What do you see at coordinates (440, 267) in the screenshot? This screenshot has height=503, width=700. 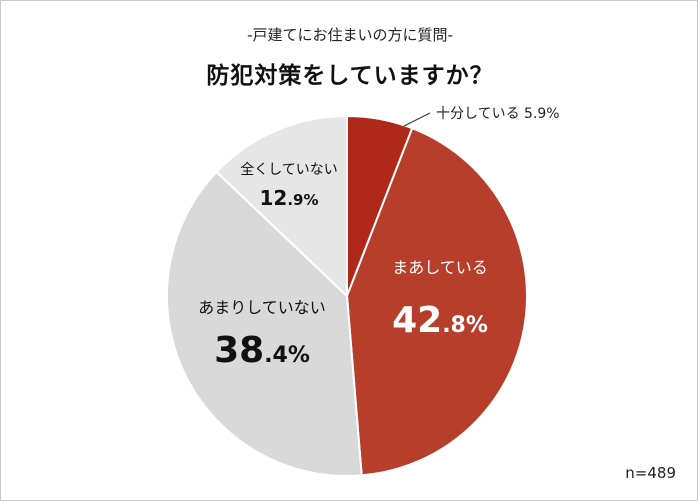 I see `slice-label-2: まあしている` at bounding box center [440, 267].